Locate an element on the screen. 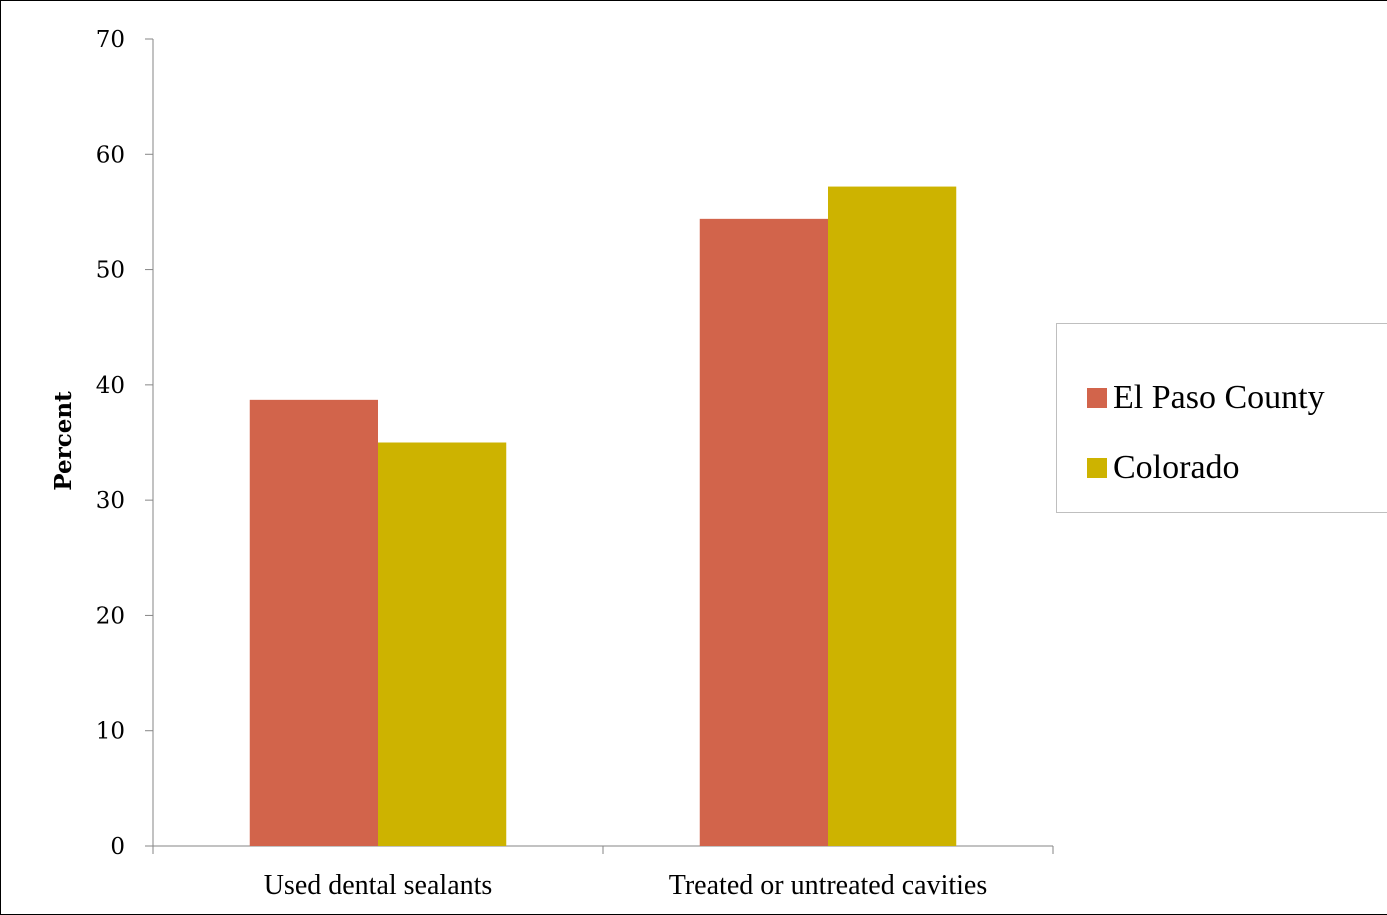  legend-item-el-paso-county: El Paso County is located at coordinates (1206, 398).